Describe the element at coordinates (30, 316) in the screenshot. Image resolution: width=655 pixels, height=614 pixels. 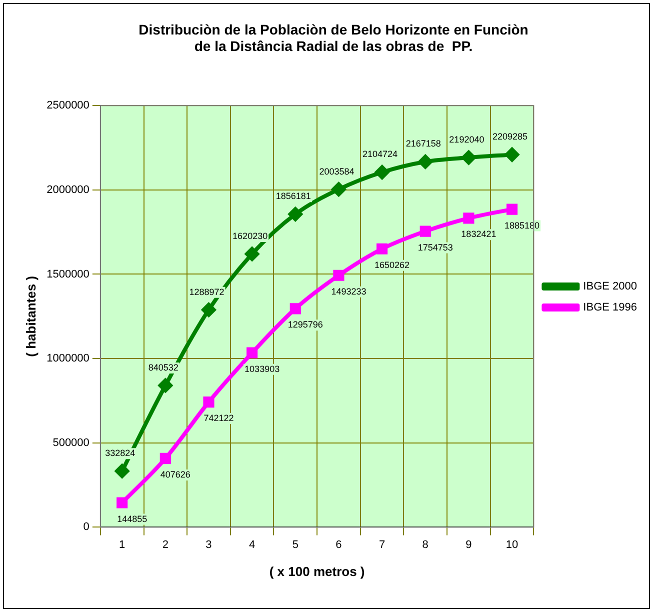
I see `y-axis-title: ( habitantes )` at that location.